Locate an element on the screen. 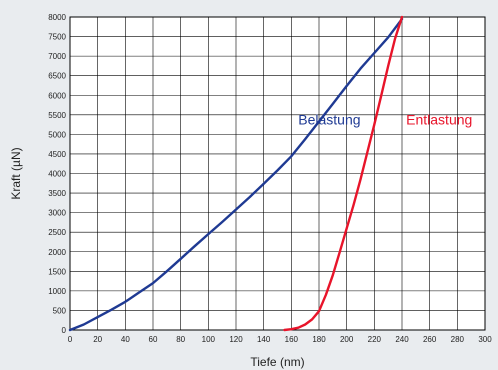  y-tick-label: 0 is located at coordinates (64, 330).